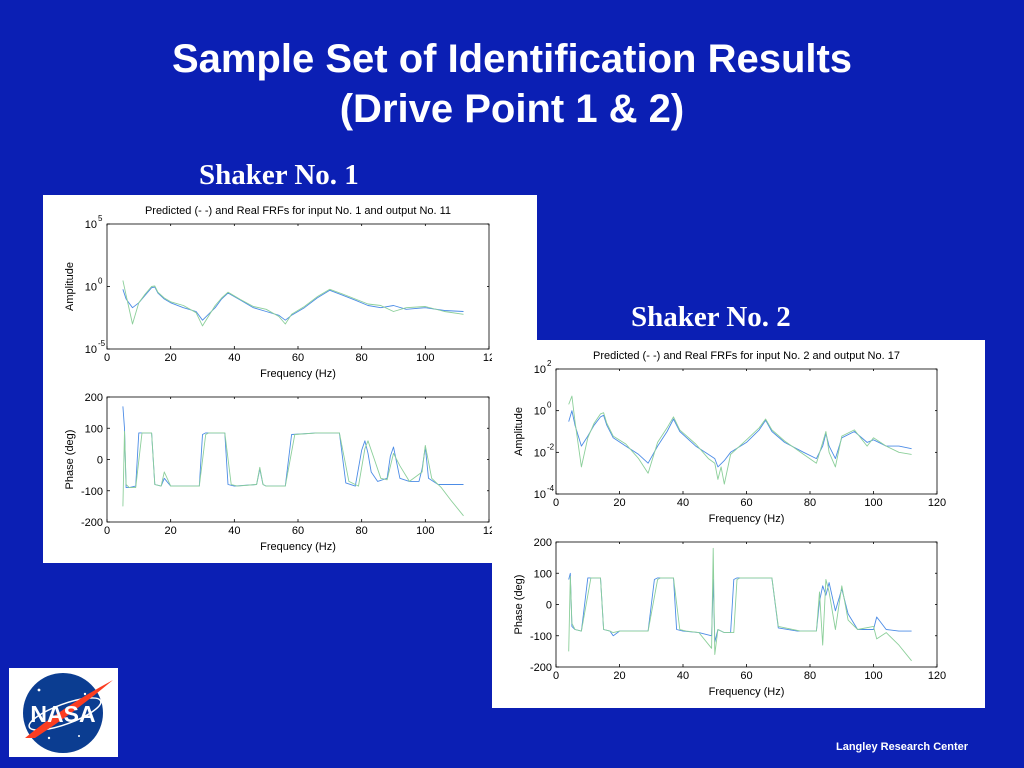 The width and height of the screenshot is (1024, 768). Describe the element at coordinates (512, 109) in the screenshot. I see `slide-title-line2: (Drive Point 1 & 2)` at that location.